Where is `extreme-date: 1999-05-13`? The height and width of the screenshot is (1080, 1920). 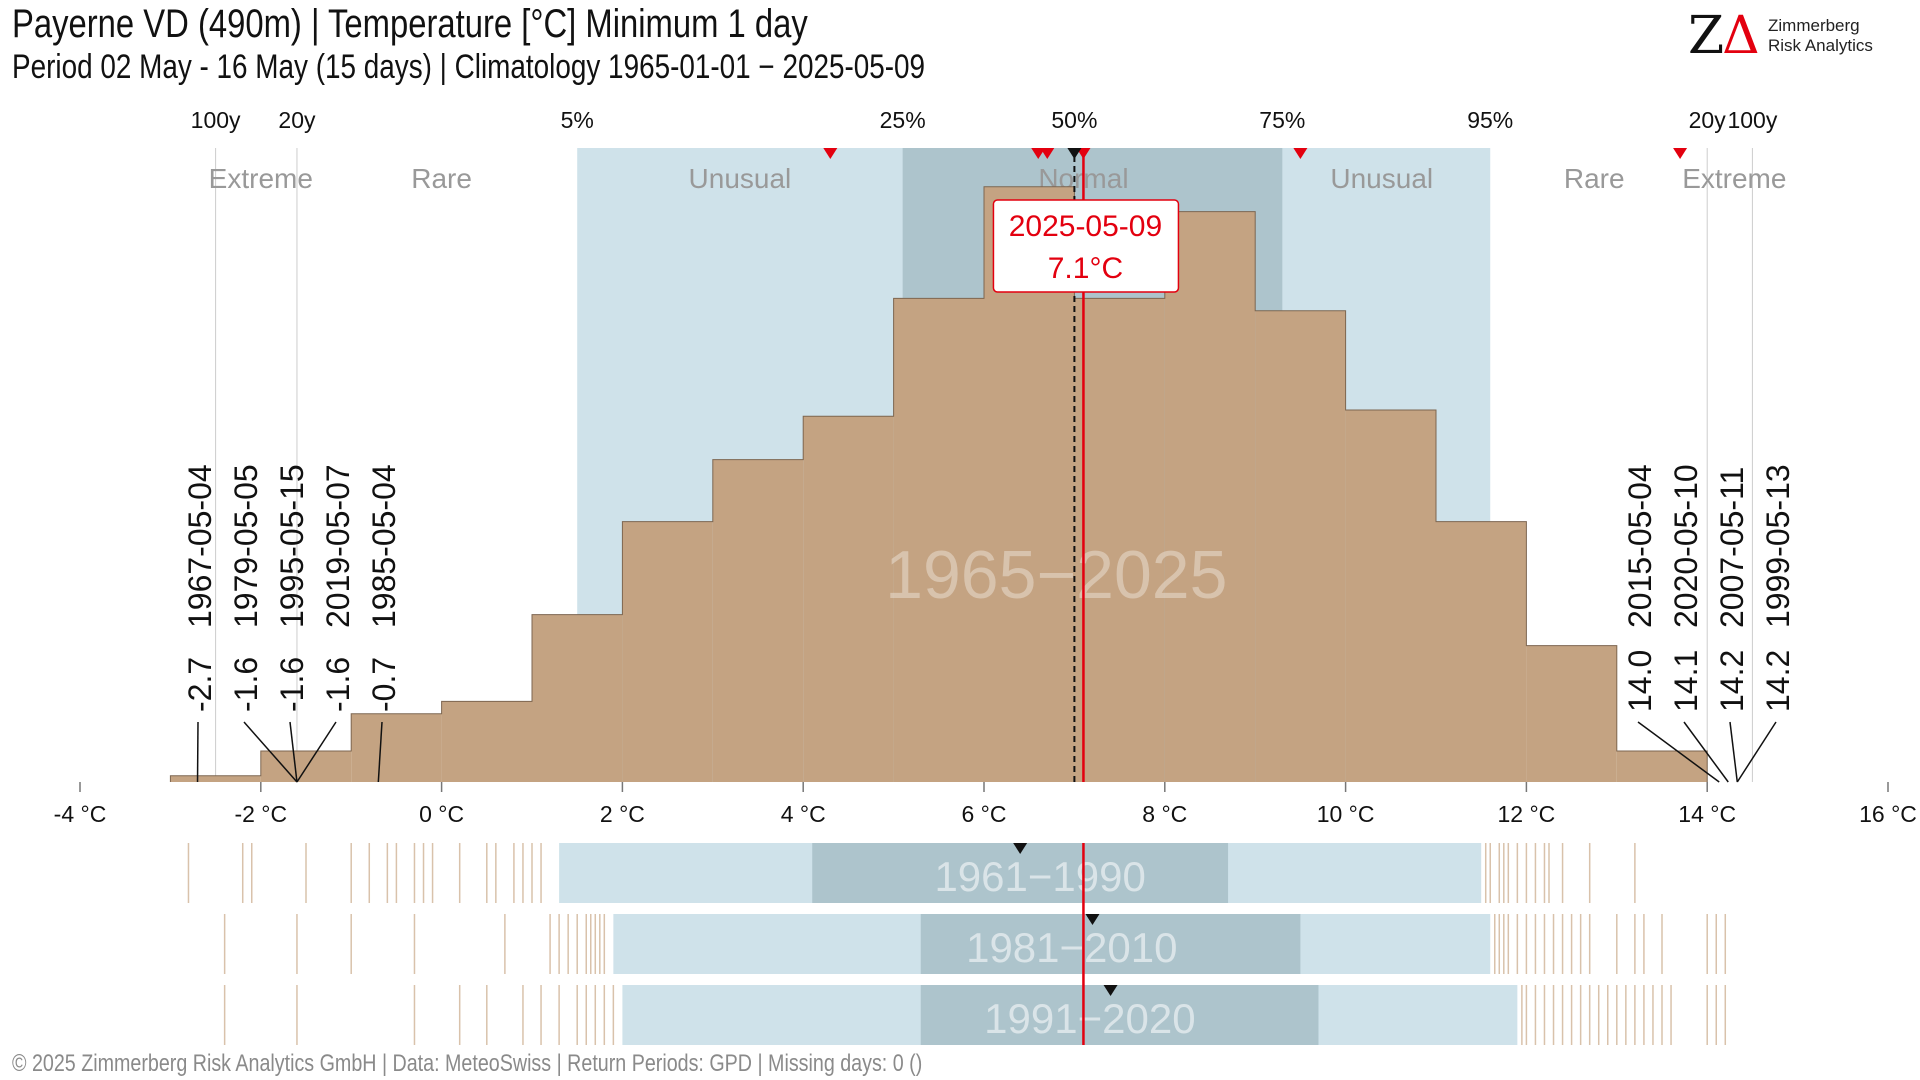 extreme-date: 1999-05-13 is located at coordinates (1778, 546).